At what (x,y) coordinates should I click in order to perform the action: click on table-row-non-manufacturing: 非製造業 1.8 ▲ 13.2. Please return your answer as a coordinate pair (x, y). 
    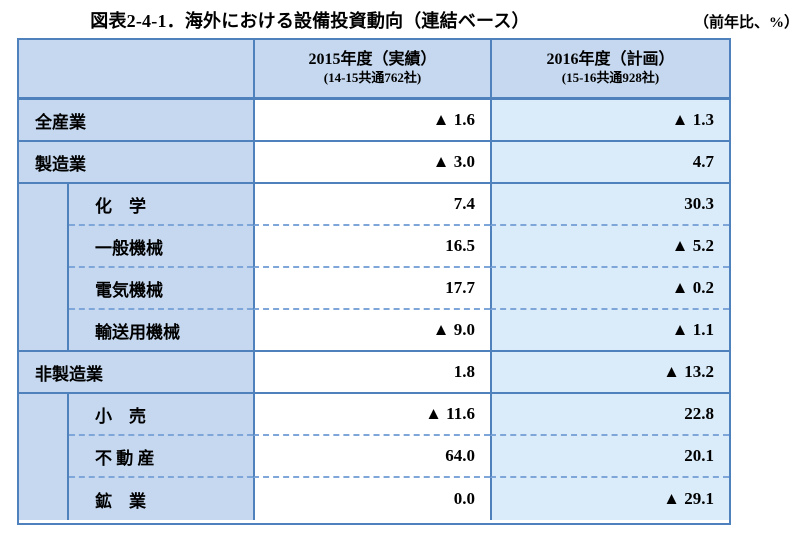
    Looking at the image, I should click on (374, 373).